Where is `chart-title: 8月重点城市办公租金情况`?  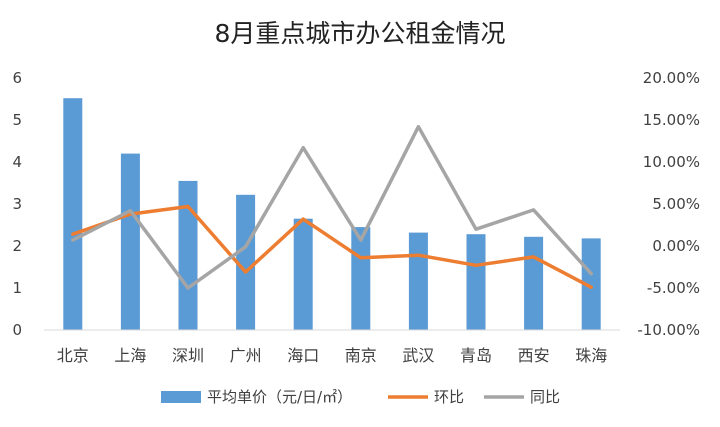 chart-title: 8月重点城市办公租金情况 is located at coordinates (360, 33).